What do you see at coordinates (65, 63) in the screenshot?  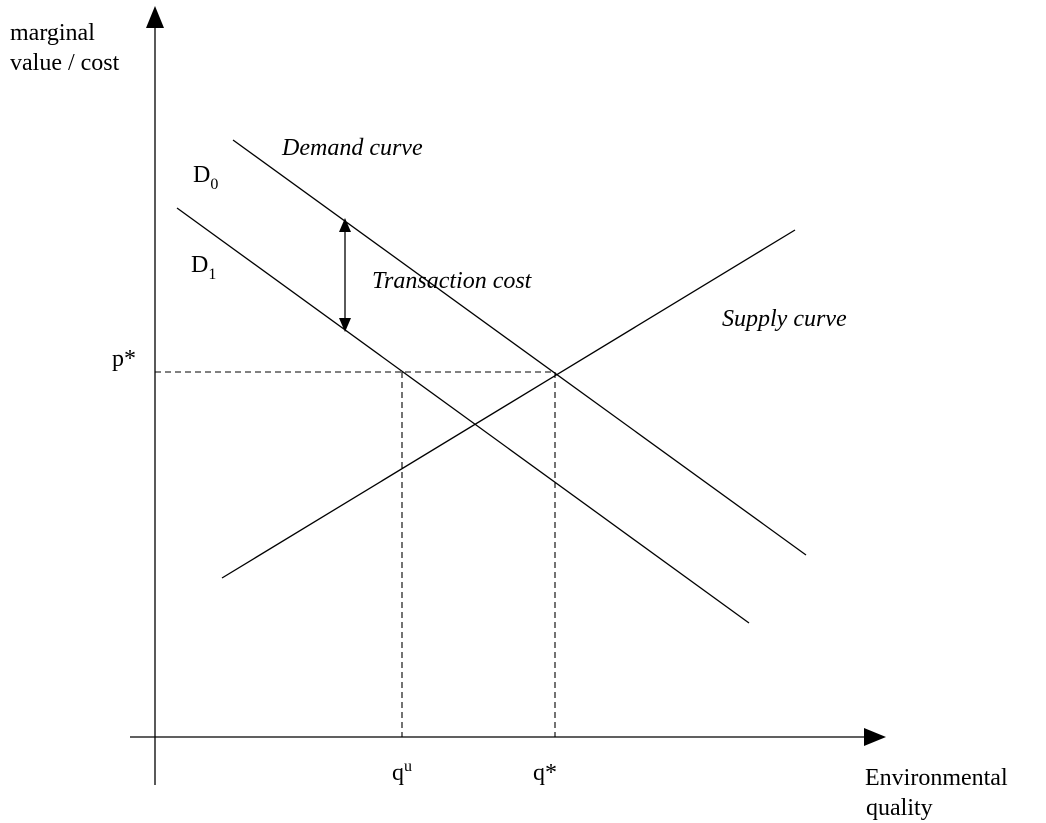 I see `y-axis-label: value / cost` at bounding box center [65, 63].